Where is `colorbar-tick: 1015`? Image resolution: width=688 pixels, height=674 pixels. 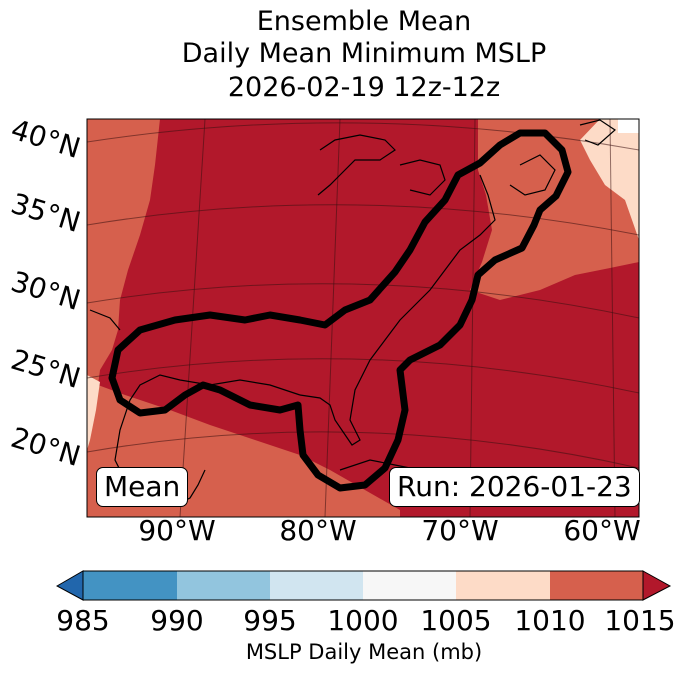
colorbar-tick: 1015 is located at coordinates (640, 620).